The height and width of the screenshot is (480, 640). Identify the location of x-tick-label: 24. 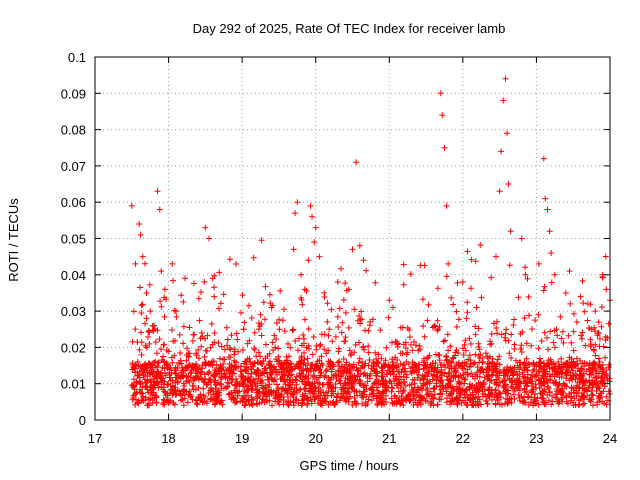
(610, 438).